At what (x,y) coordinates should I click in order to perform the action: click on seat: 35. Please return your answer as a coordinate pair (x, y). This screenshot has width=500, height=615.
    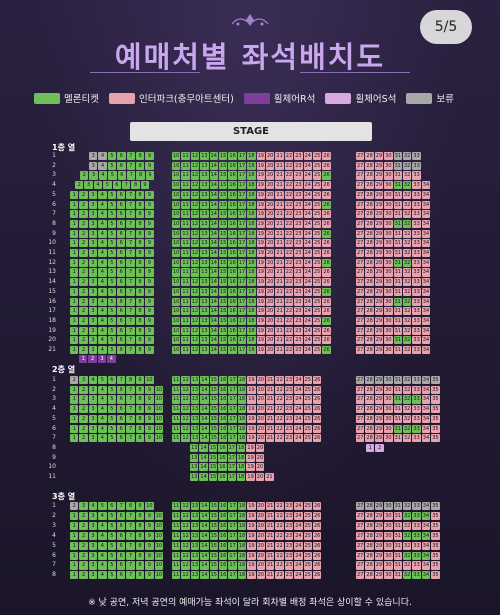
    Looking at the image, I should click on (435, 418).